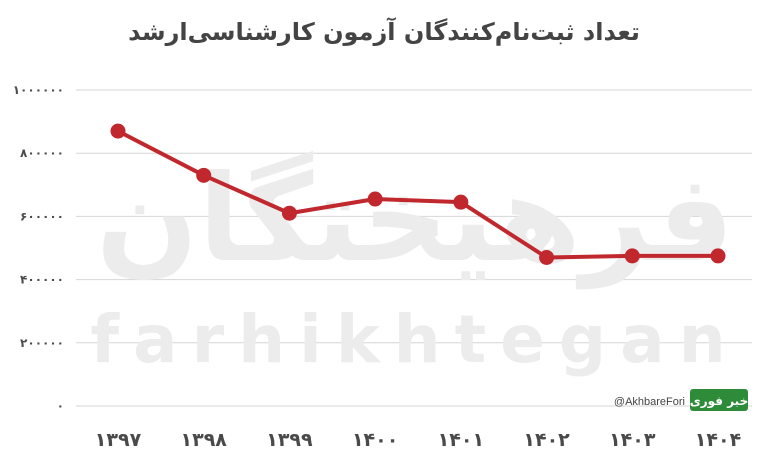  What do you see at coordinates (38, 90) in the screenshot?
I see `y-tick-label: ۱۰۰۰۰۰۰` at bounding box center [38, 90].